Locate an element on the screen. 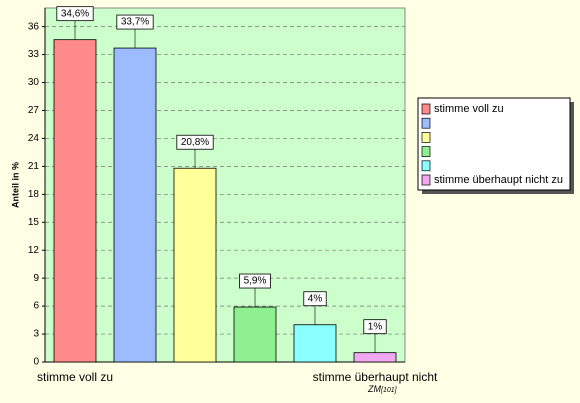 This screenshot has height=403, width=580. y-tick-label: 18 is located at coordinates (34, 194).